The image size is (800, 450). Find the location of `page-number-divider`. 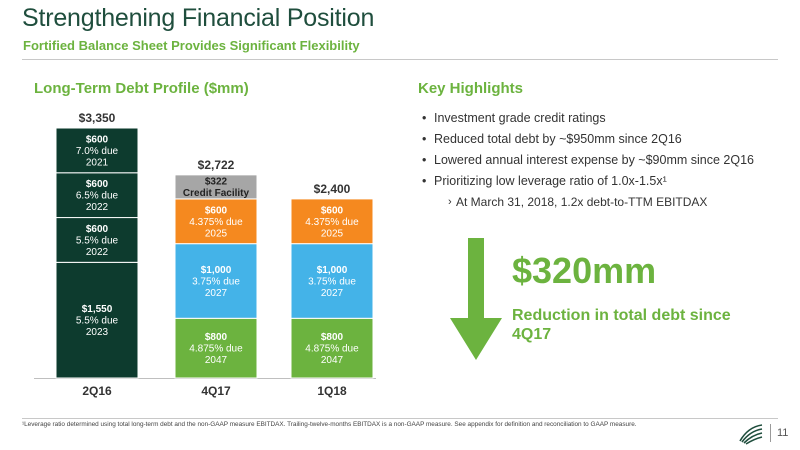

page-number-divider is located at coordinates (770, 433).